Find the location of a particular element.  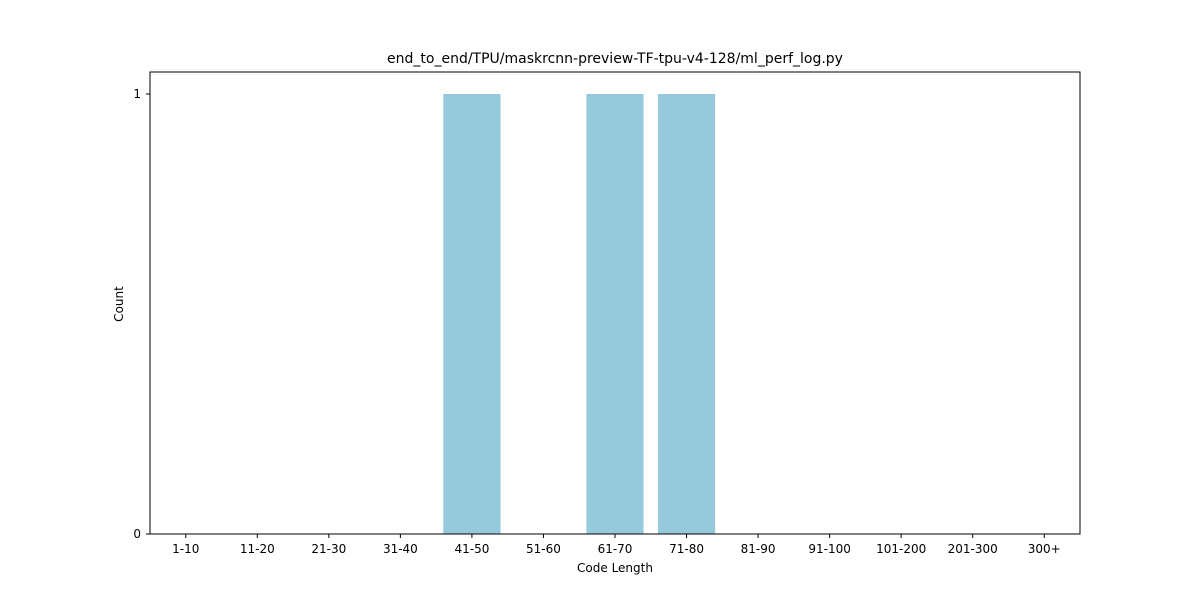

y-tick-label: 1 is located at coordinates (137, 94).